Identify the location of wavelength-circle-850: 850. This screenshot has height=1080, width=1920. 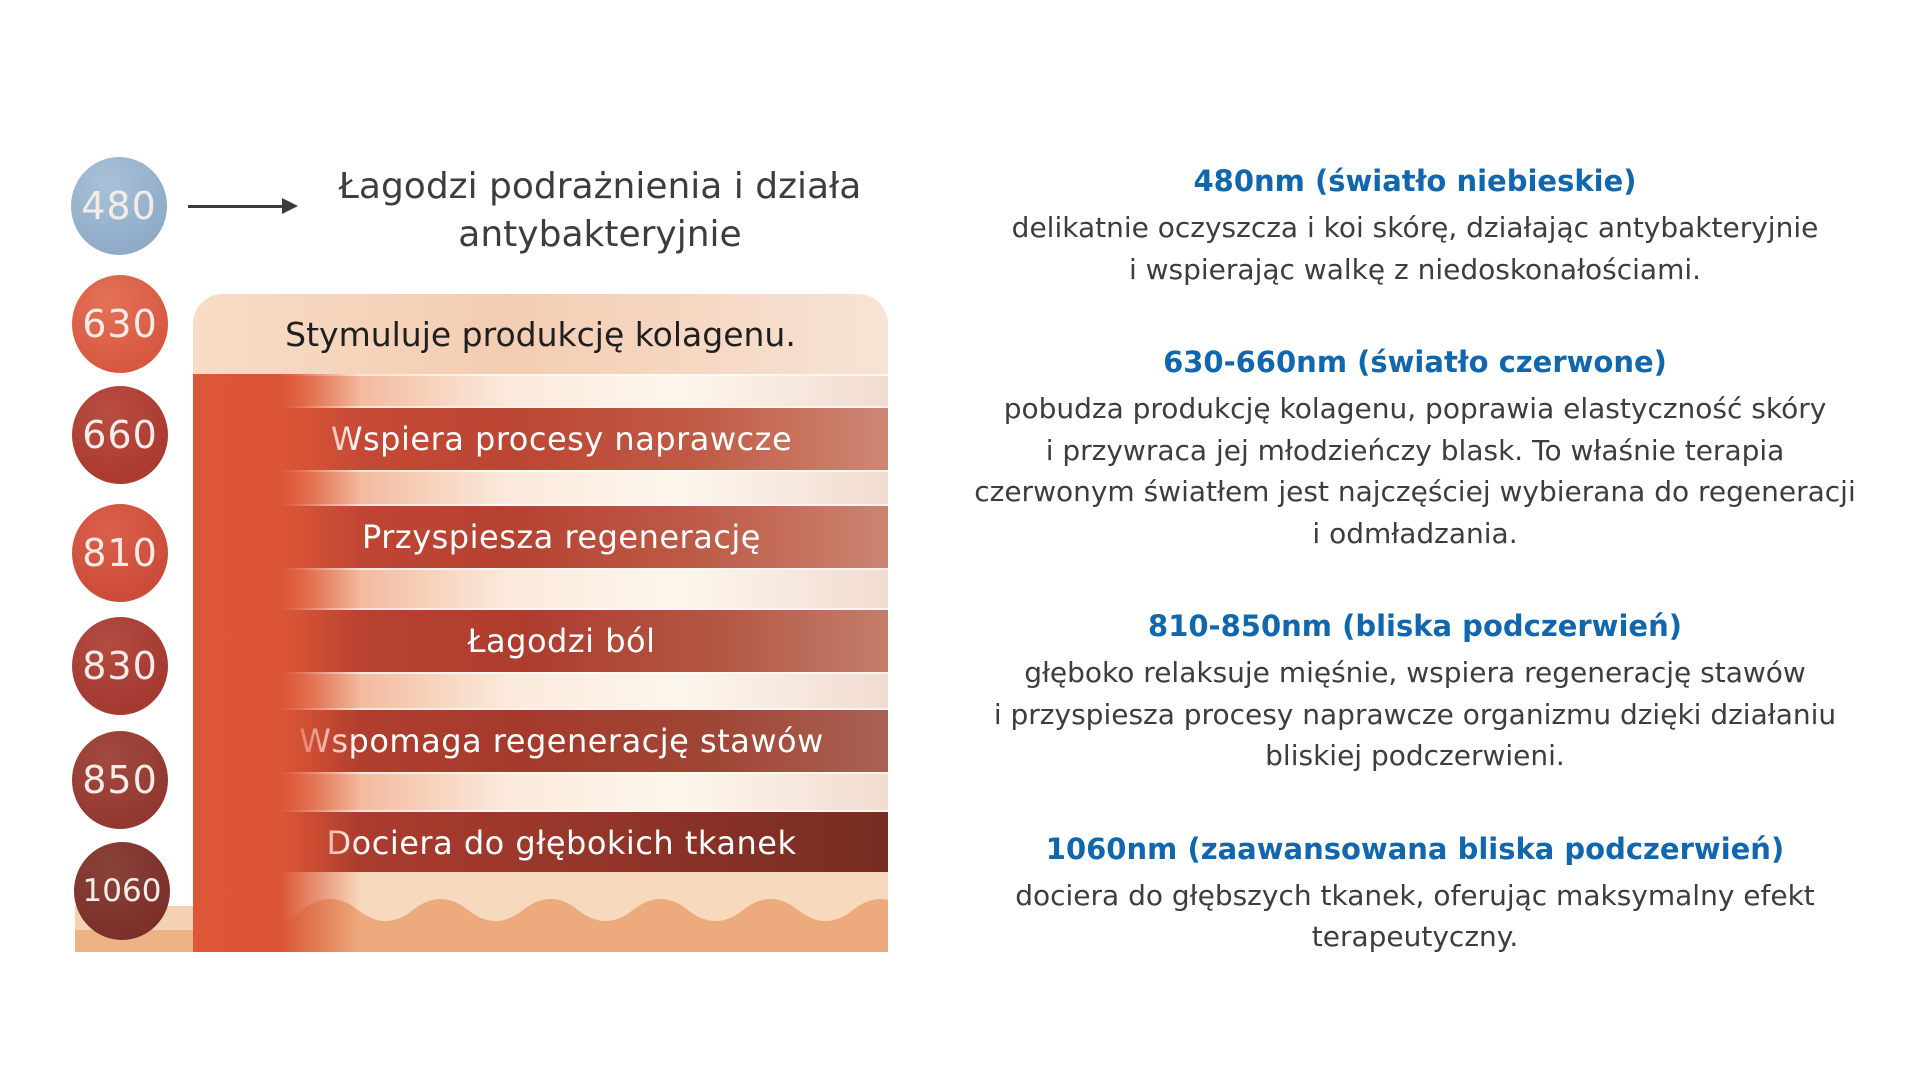
(120, 780).